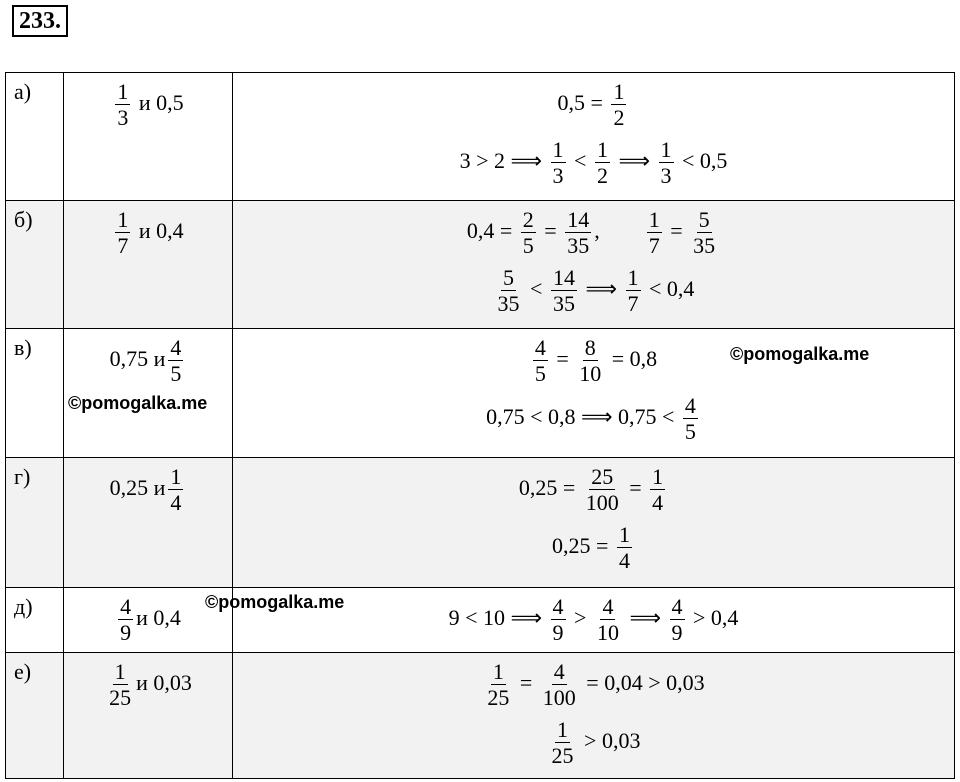 Image resolution: width=960 pixels, height=782 pixels. Describe the element at coordinates (137, 487) in the screenshot. I see `math-text: 0,25 и` at that location.